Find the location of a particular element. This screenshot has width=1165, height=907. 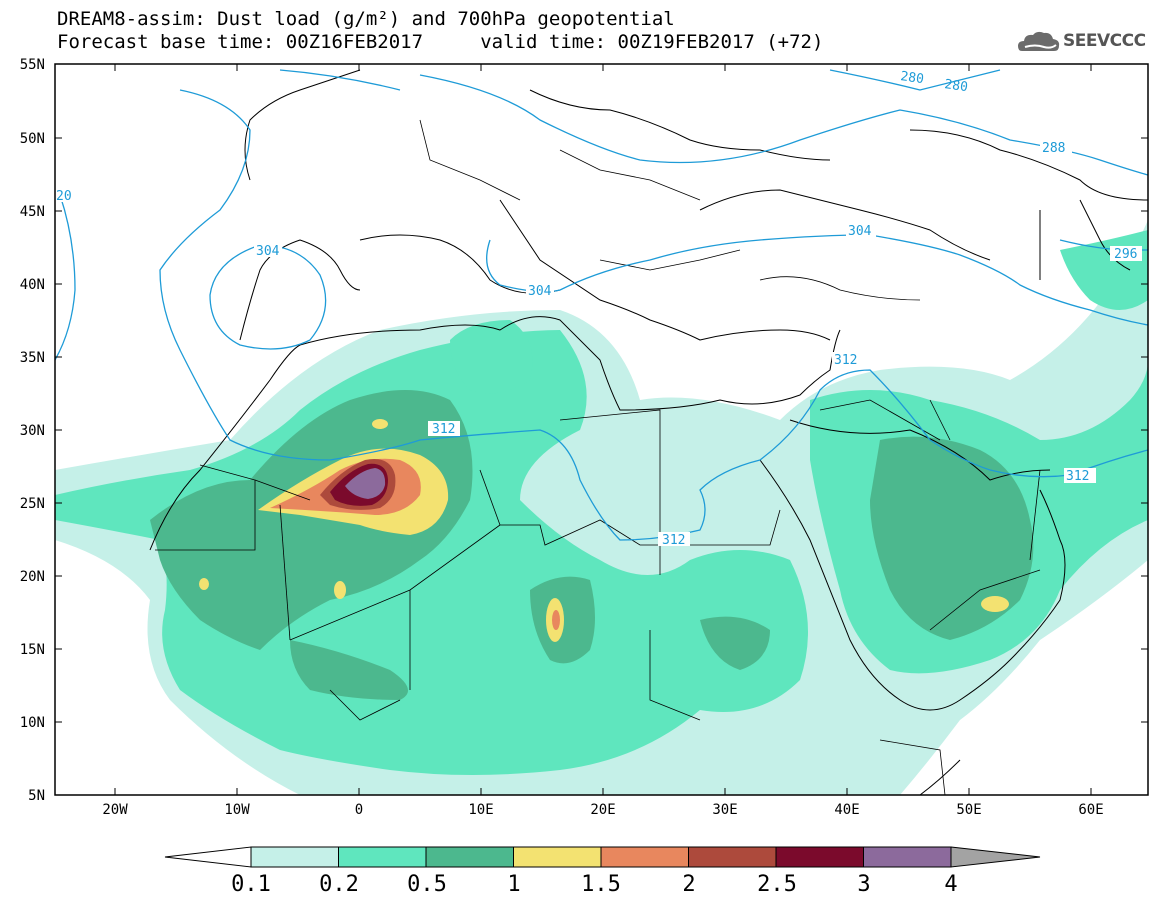

lat-label: 10N is located at coordinates (32, 723).